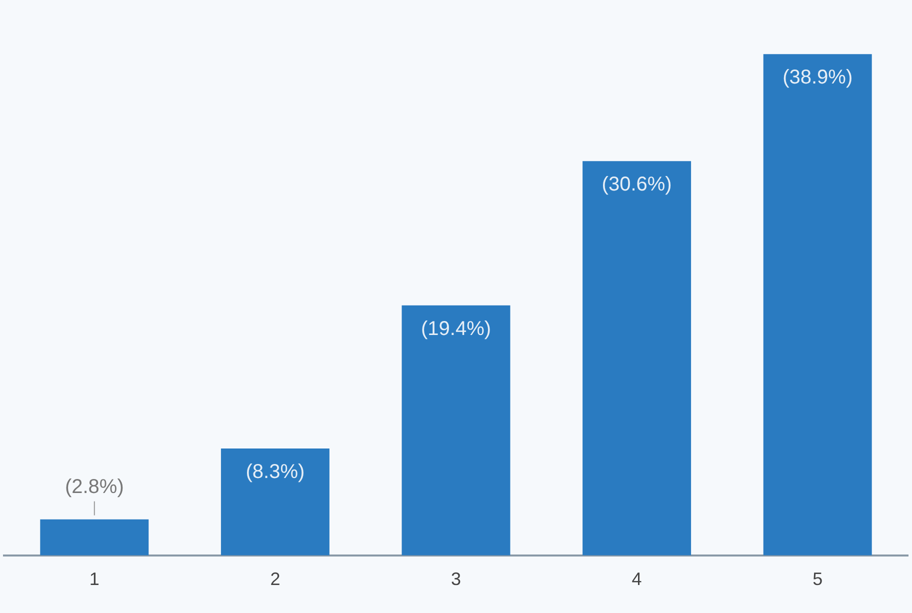  Describe the element at coordinates (94, 487) in the screenshot. I see `data-label: (2.8%)` at that location.